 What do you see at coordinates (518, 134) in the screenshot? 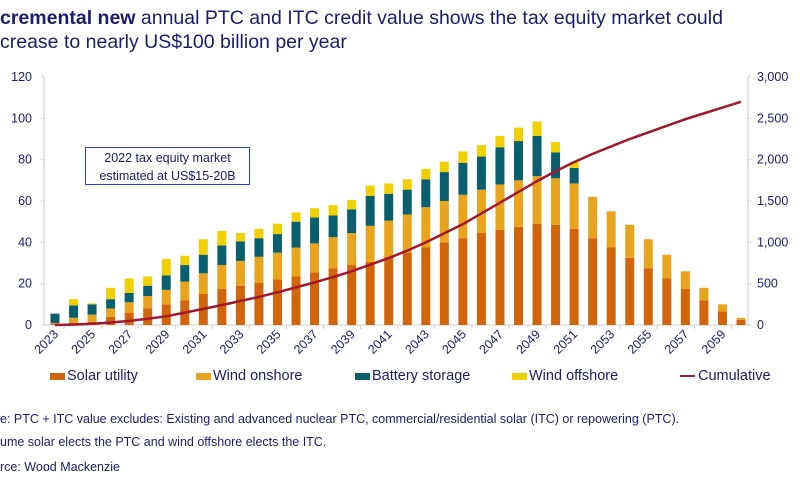
I see `bar-wind-offshore-2048` at bounding box center [518, 134].